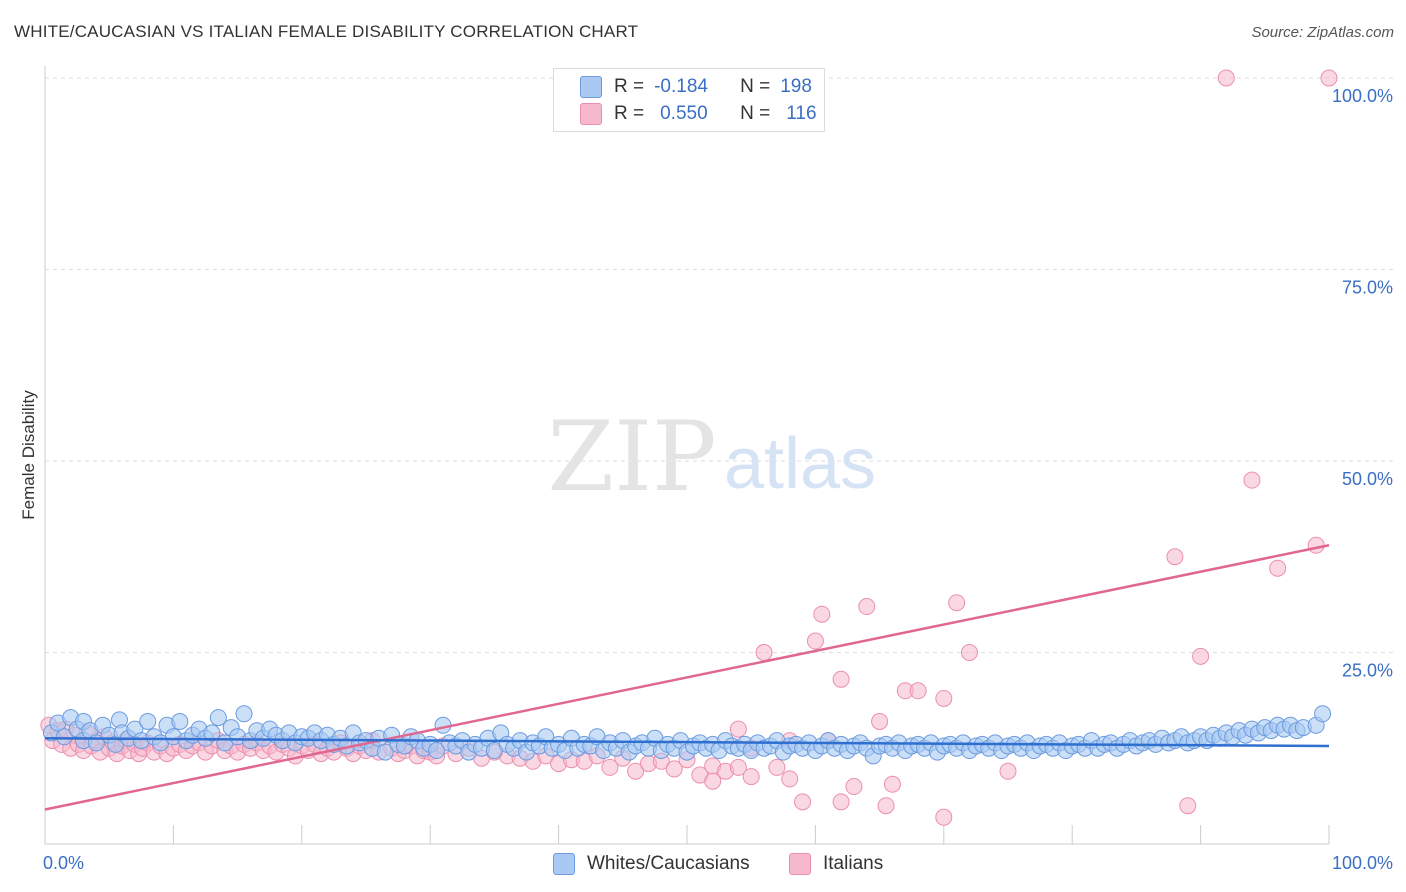 This screenshot has height=892, width=1406. What do you see at coordinates (1367, 479) in the screenshot?
I see `y-tick-label: 50.0%` at bounding box center [1367, 479].